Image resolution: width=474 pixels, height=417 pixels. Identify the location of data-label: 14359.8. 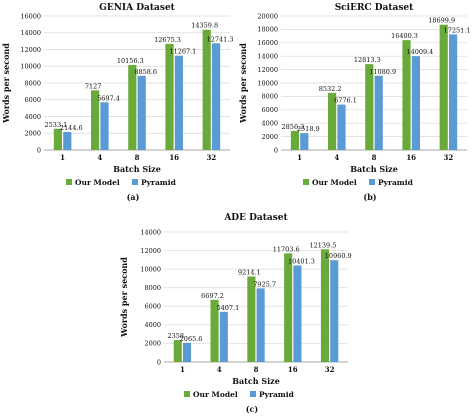
(204, 26).